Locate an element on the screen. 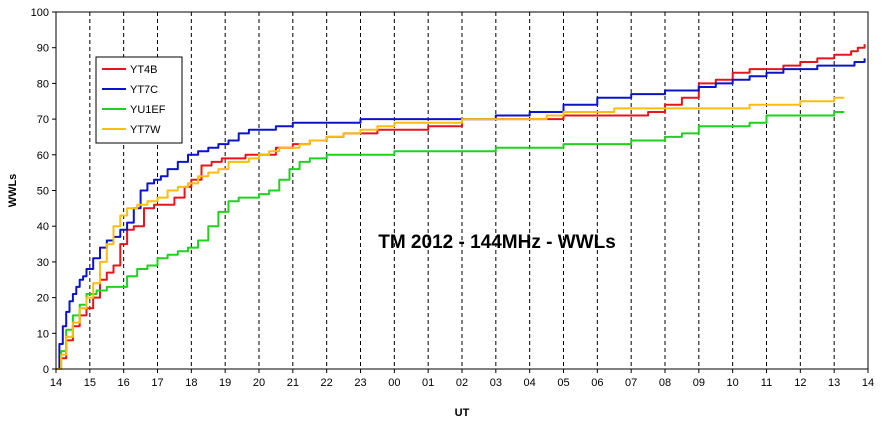  y-tick-label: 70 is located at coordinates (43, 120).